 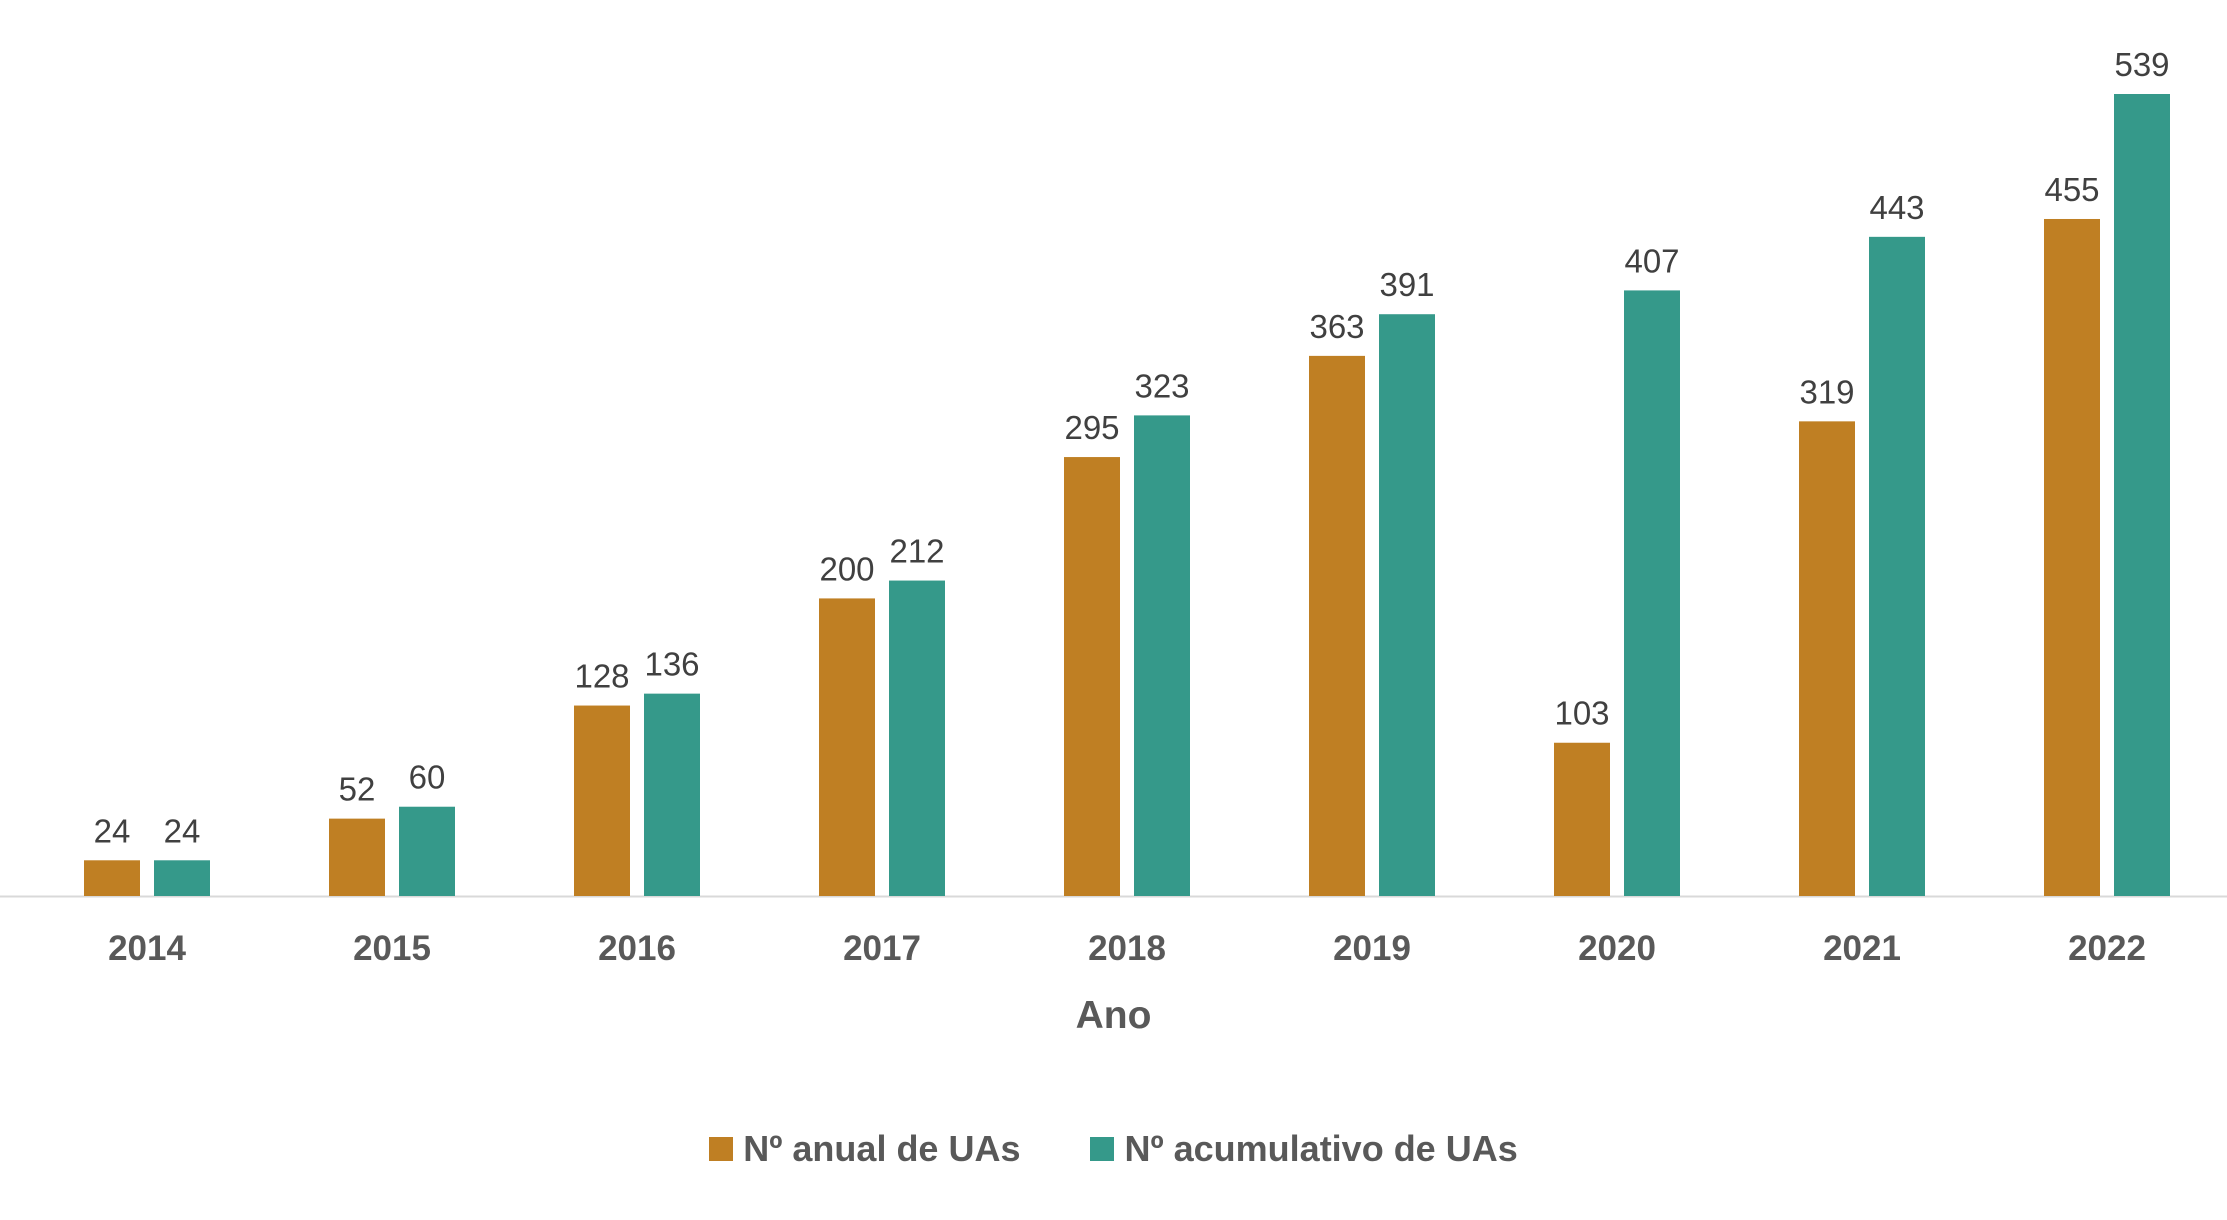 What do you see at coordinates (2072, 557) in the screenshot?
I see `bar-annual-2022` at bounding box center [2072, 557].